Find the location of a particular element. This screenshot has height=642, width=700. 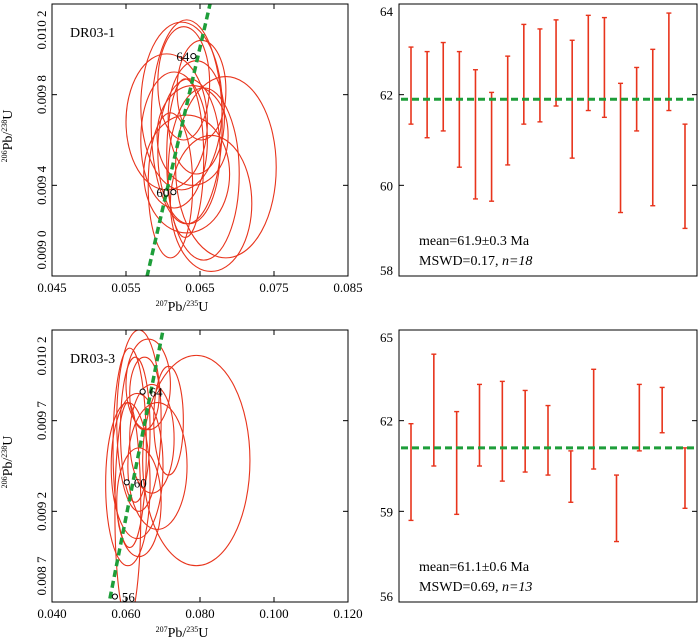

mswd-text: MSWD=0.69, n=13 is located at coordinates (475, 587).